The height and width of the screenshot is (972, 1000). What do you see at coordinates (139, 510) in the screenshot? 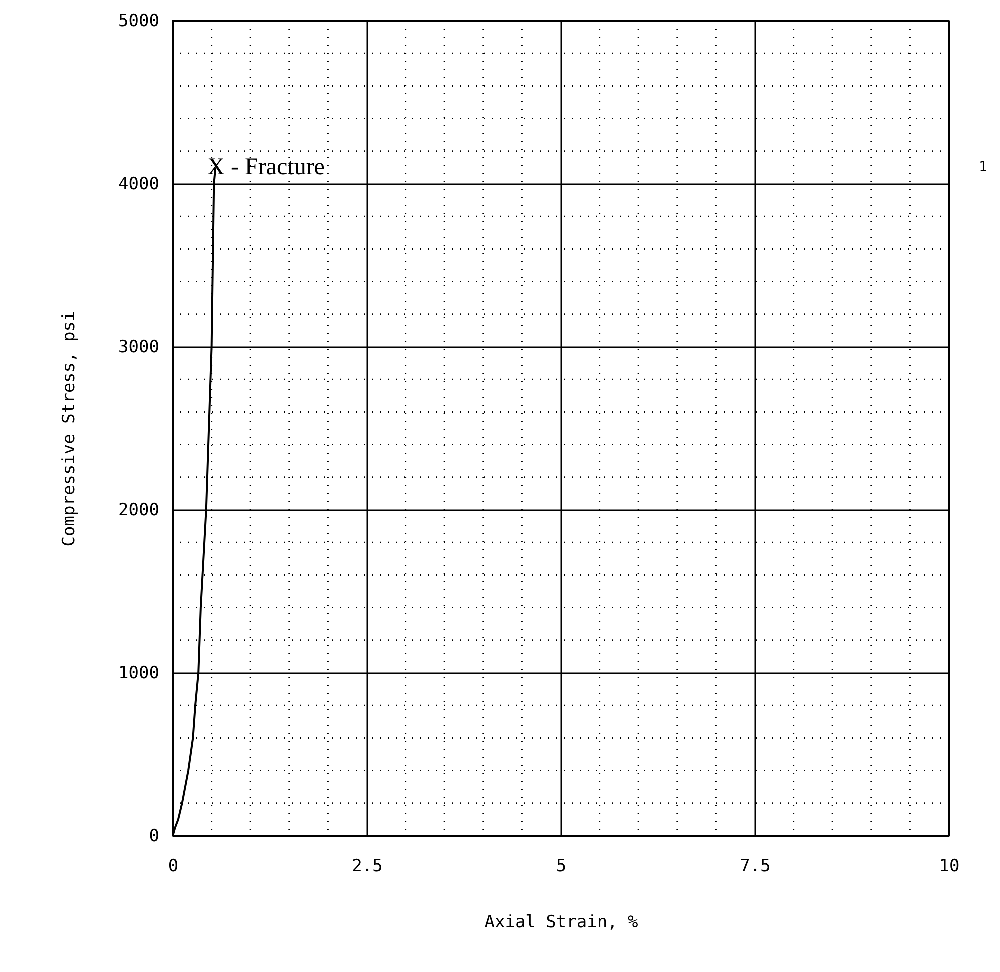
I see `y-tick-label: 2000` at bounding box center [139, 510].